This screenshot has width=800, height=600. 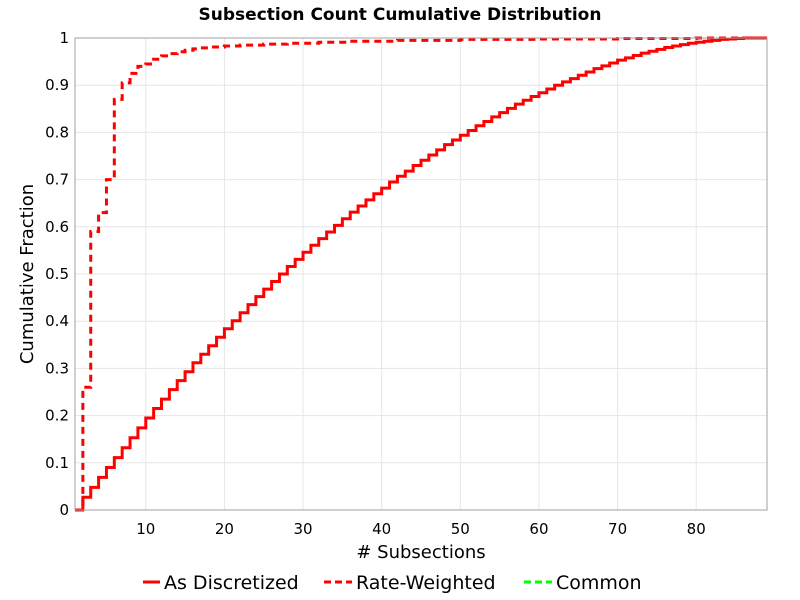 I want to click on x-tick-label: 70, so click(x=617, y=529).